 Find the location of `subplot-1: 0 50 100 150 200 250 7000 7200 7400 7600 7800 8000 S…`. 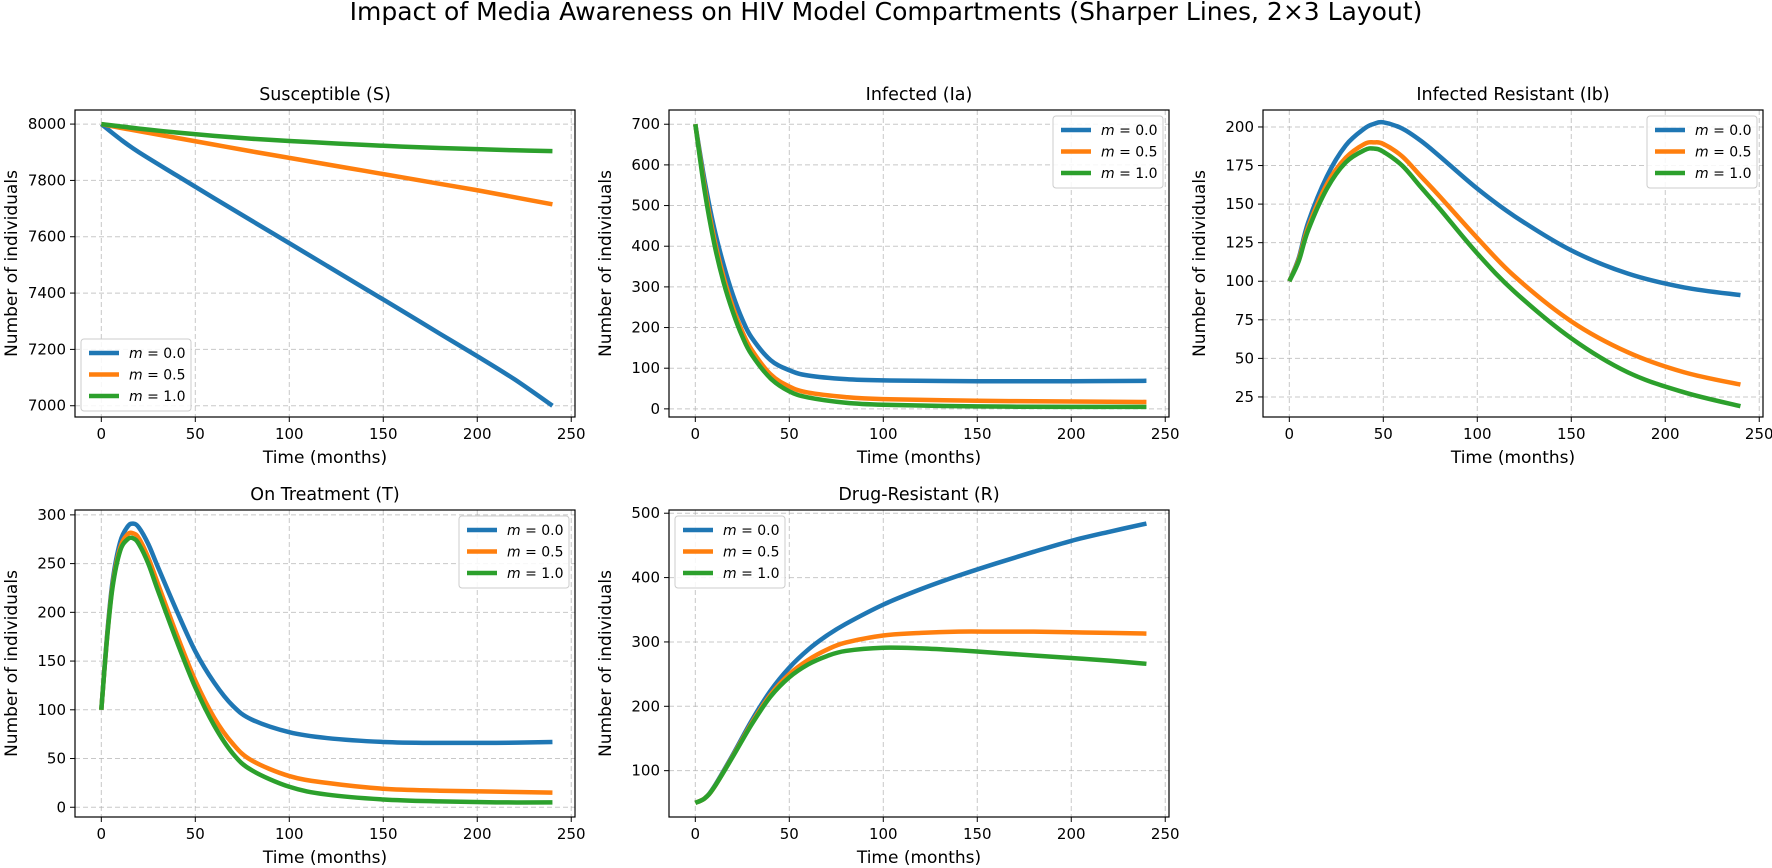

subplot-1: 0 50 100 150 200 250 7000 7200 7400 7600 7800 8000 S… is located at coordinates (294, 276).